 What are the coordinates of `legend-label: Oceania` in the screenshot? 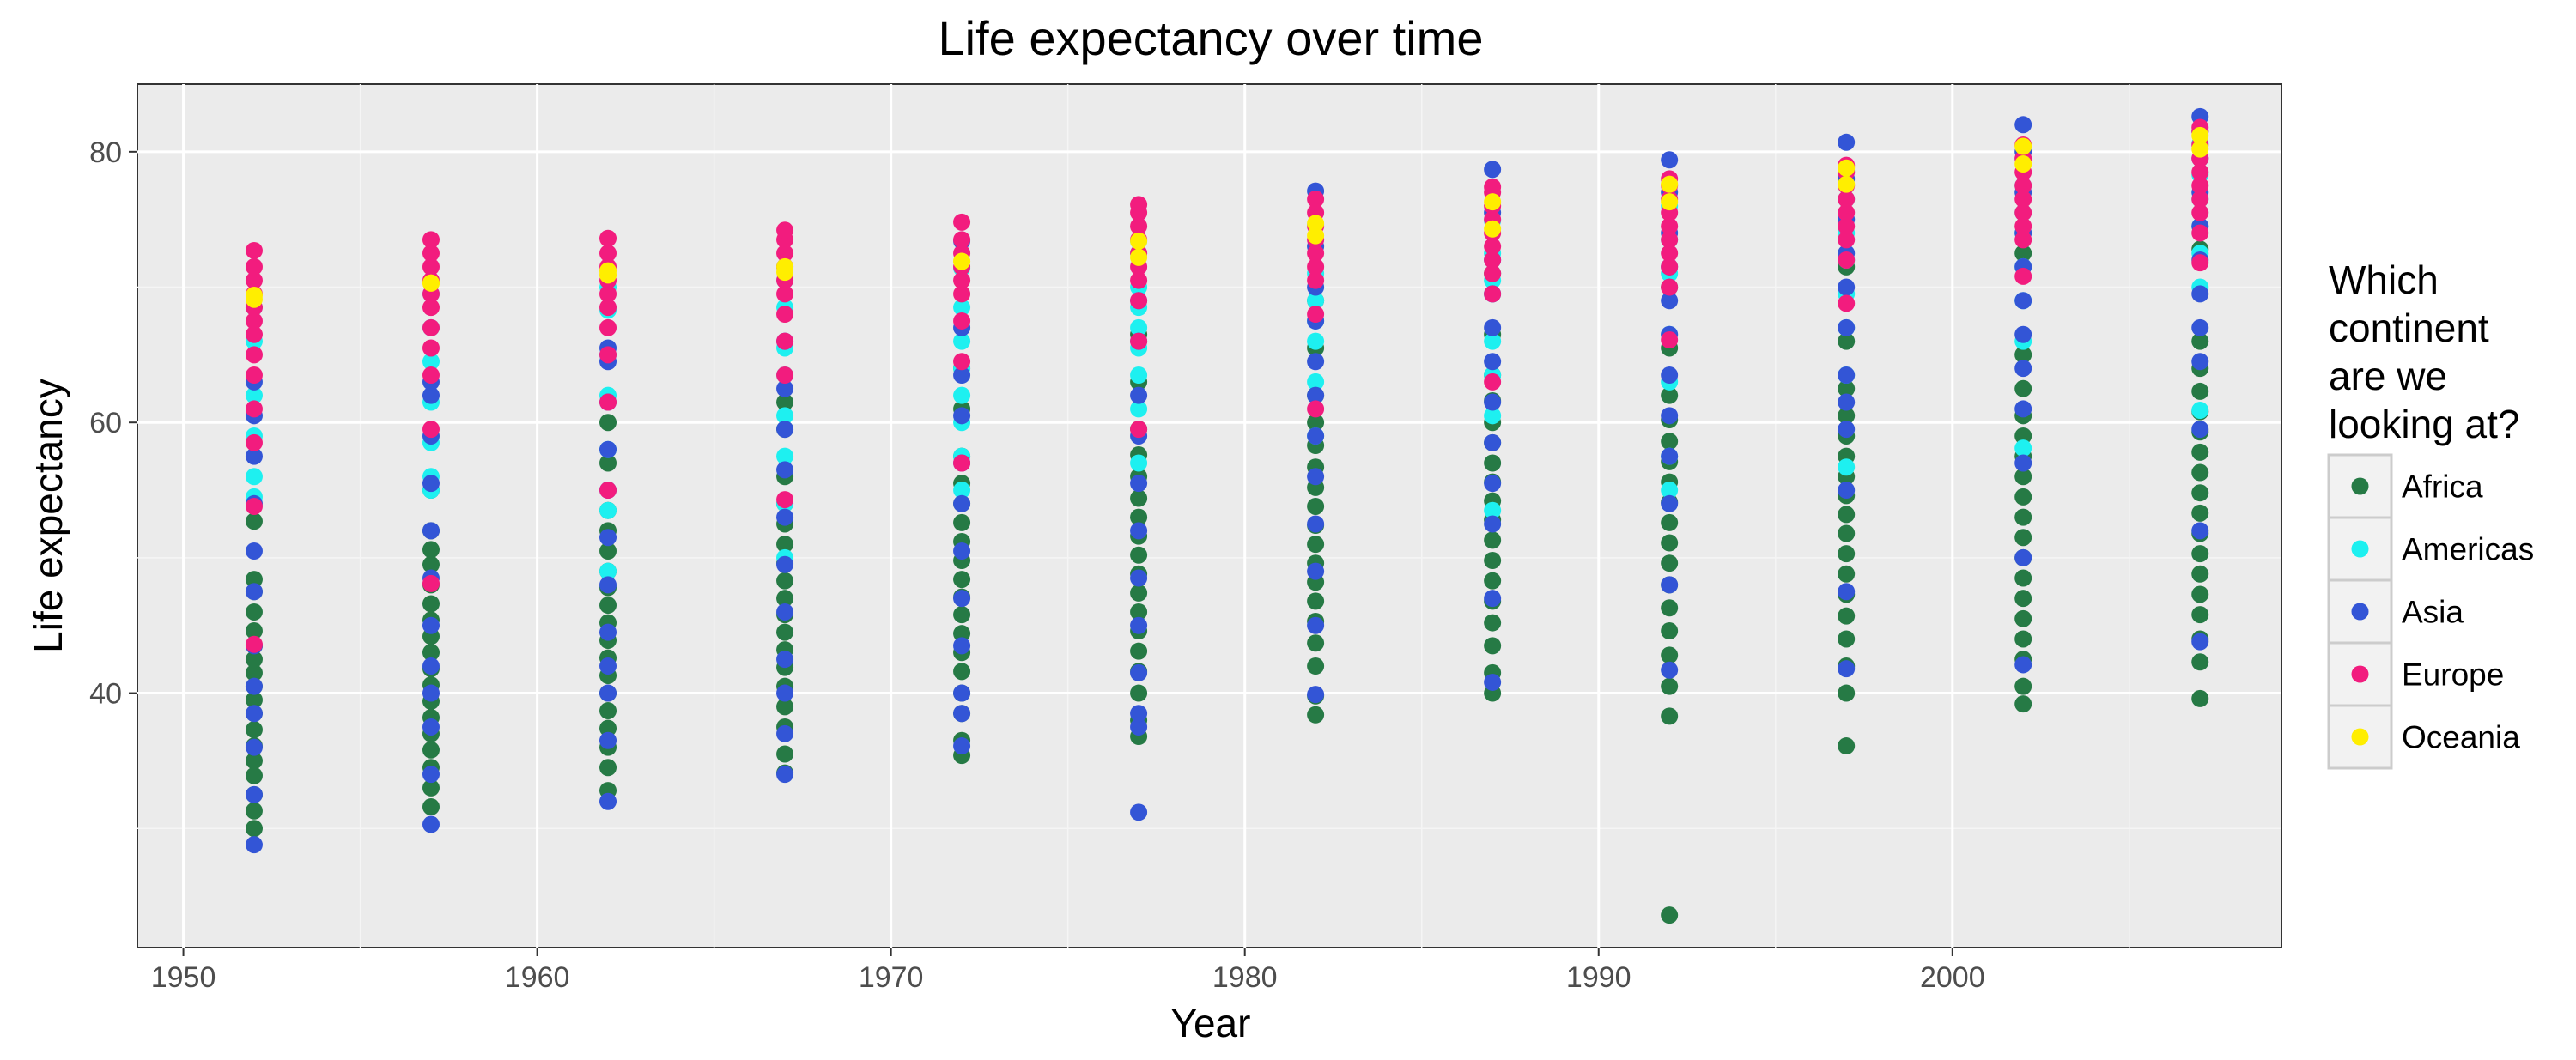 It's located at (2461, 737).